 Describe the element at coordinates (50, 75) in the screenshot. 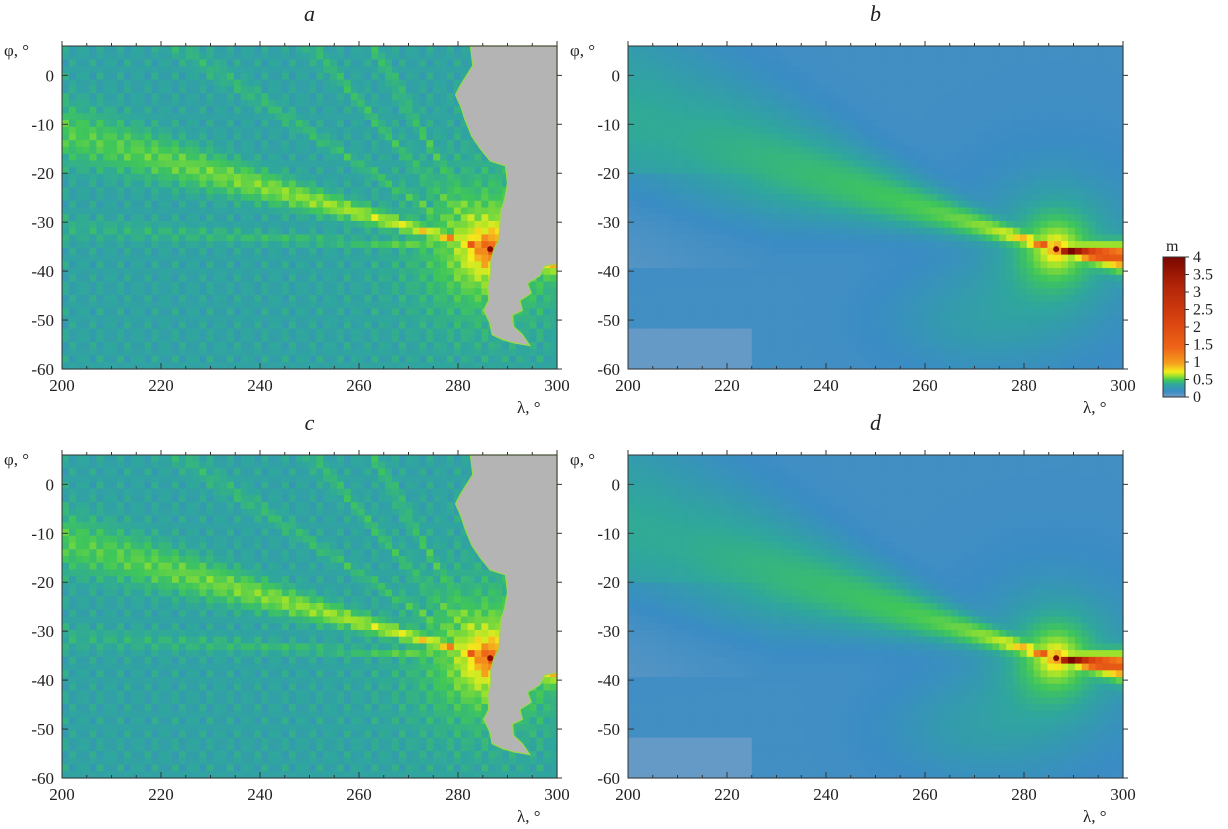

I see `y-tick-label: 0` at that location.